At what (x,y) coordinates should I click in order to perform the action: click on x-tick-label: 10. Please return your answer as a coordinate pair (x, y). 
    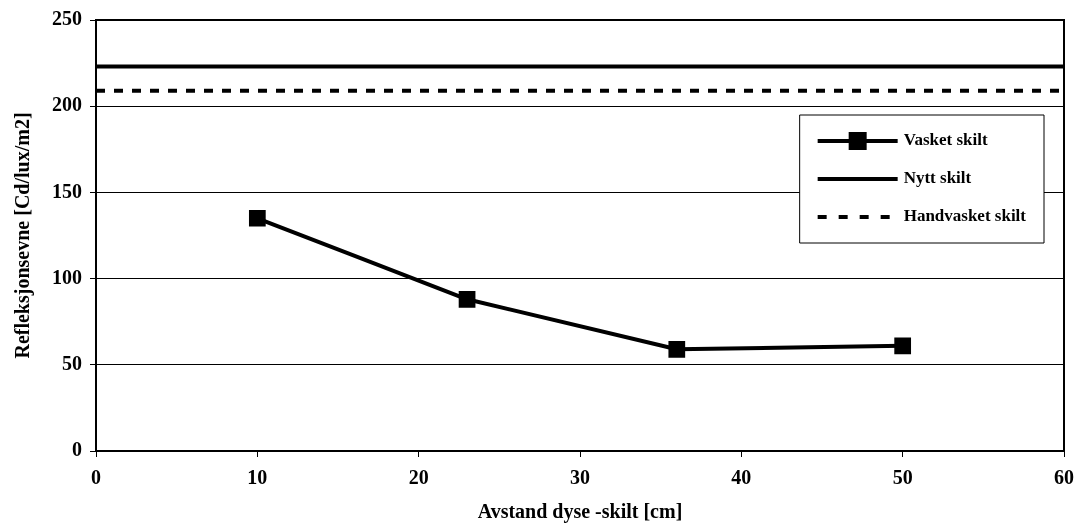
    Looking at the image, I should click on (257, 477).